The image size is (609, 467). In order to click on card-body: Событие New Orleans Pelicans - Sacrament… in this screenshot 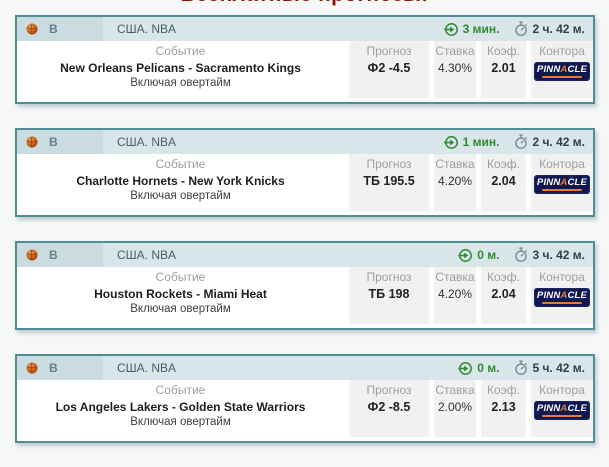, I will do `click(305, 69)`.